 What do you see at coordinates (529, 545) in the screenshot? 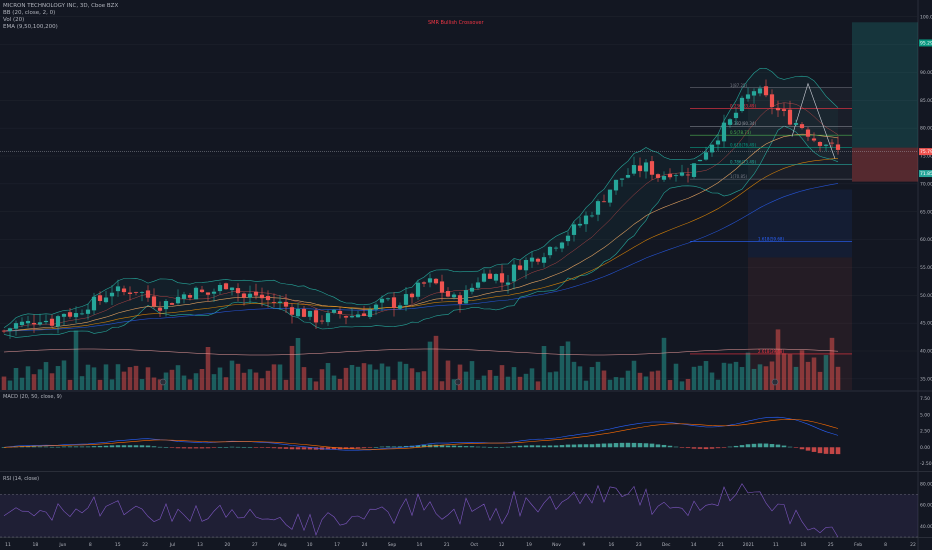
I see `time-tick-label: 19` at bounding box center [529, 545].